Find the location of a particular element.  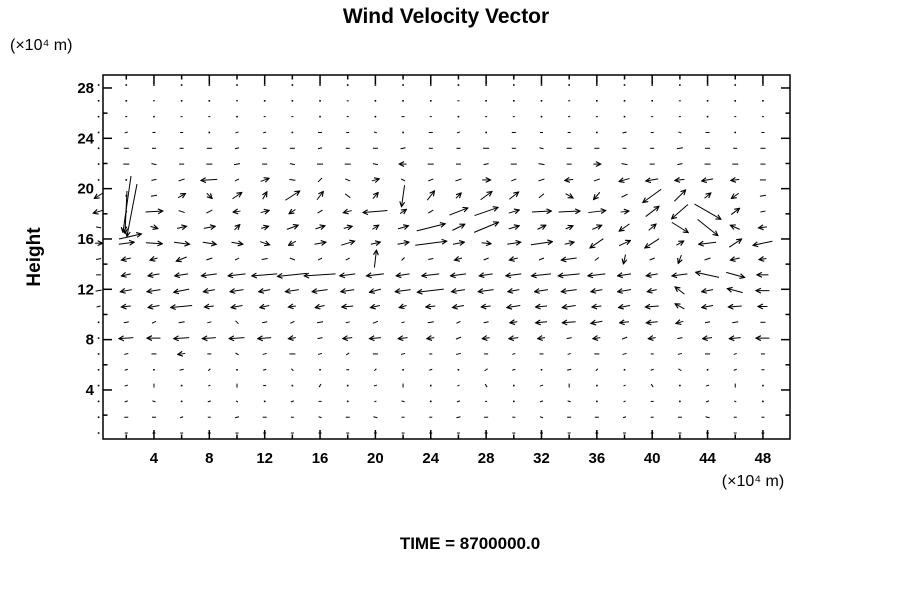

x-axis-unit-label: (×10⁴ m) is located at coordinates (753, 481).